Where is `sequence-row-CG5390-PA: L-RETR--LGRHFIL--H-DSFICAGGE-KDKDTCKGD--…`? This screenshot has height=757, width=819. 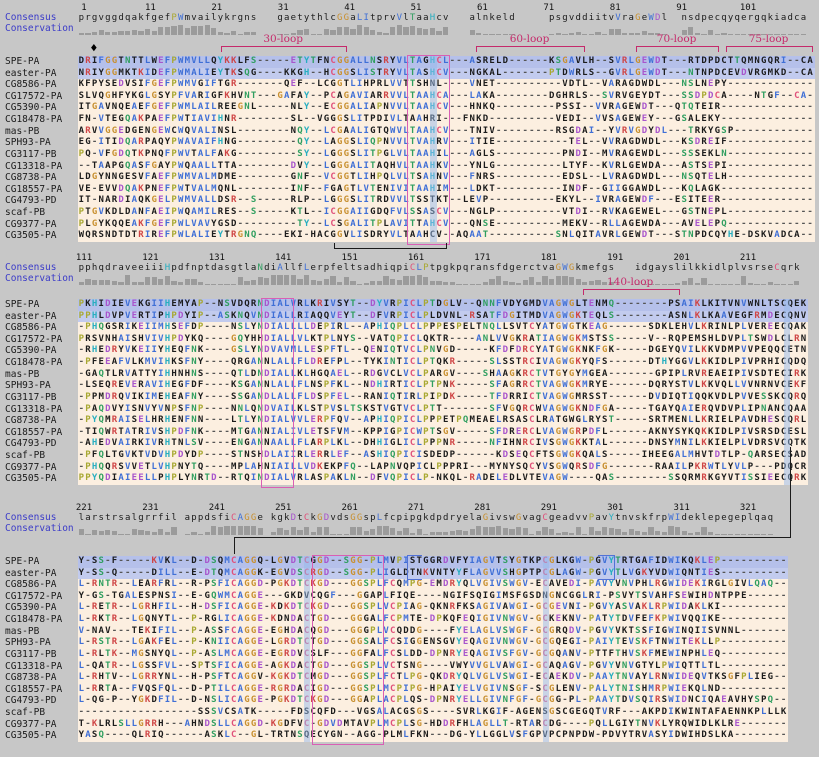 sequence-row-CG5390-PA: L-RETR--LGRHFIL--H-DSFICAGGE-KDKDTCKGD--… is located at coordinates (433, 608).